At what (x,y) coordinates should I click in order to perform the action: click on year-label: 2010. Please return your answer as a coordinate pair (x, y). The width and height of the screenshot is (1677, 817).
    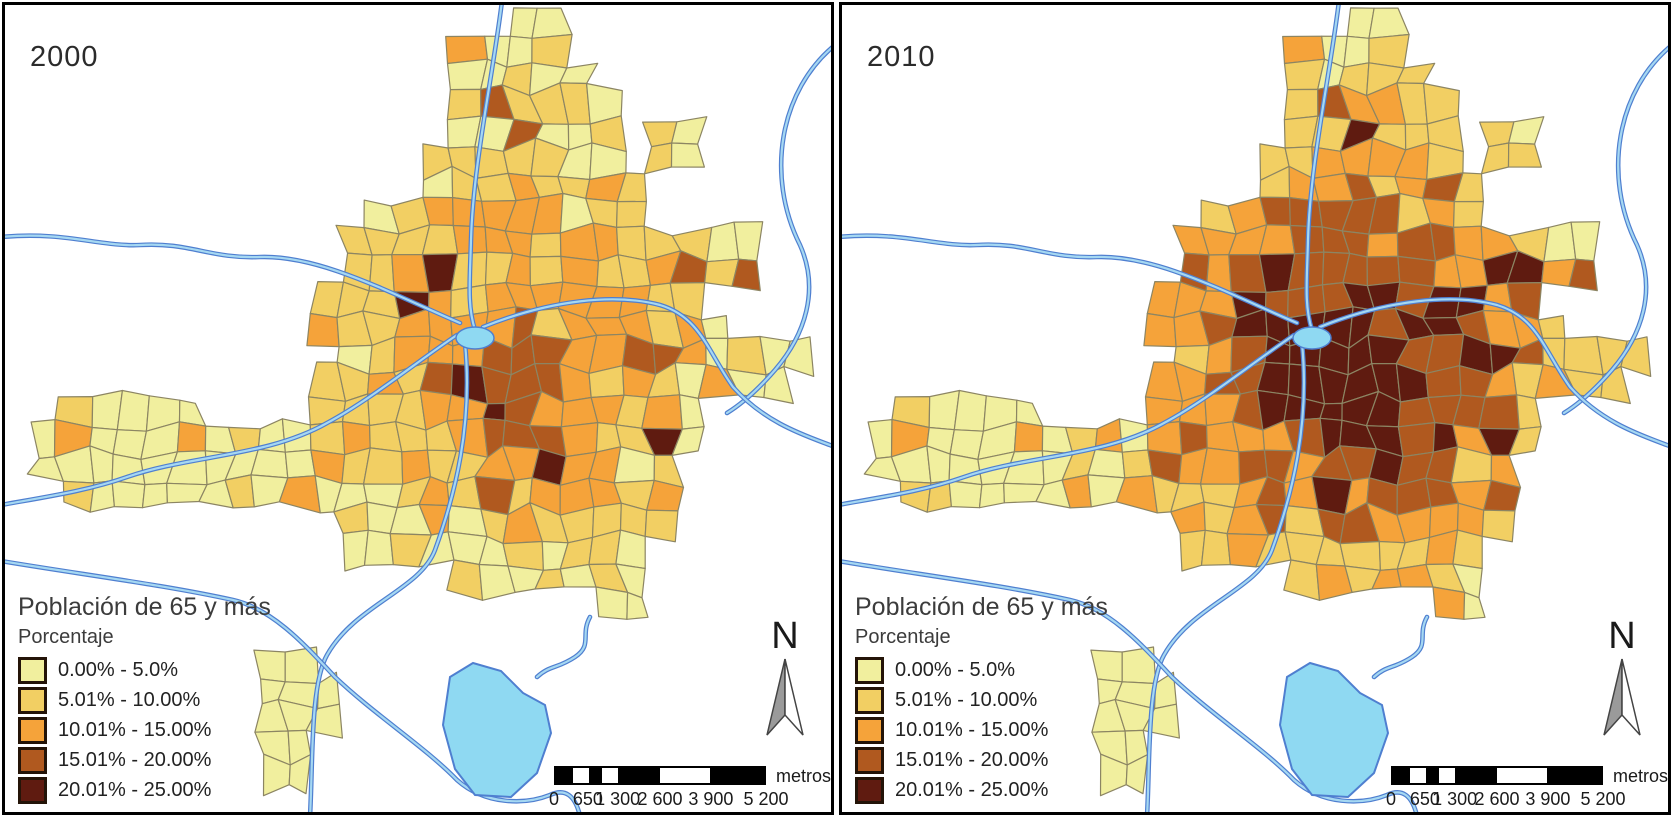
    Looking at the image, I should click on (901, 57).